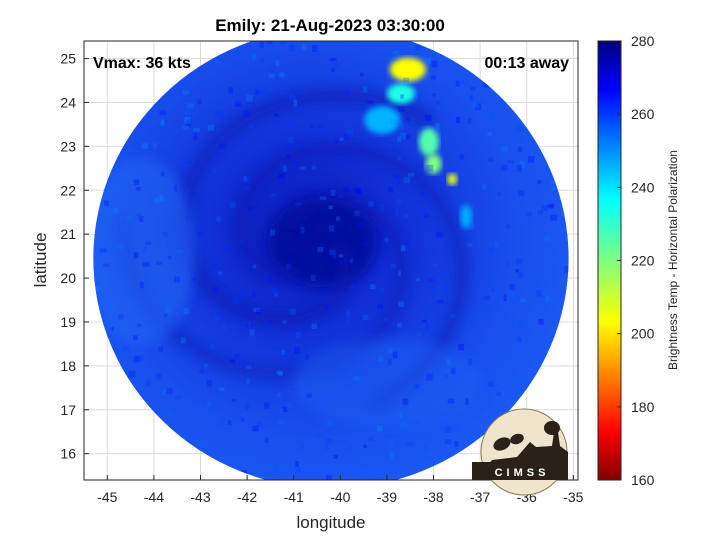 Image resolution: width=720 pixels, height=540 pixels. I want to click on x-tick-label: -45, so click(107, 497).